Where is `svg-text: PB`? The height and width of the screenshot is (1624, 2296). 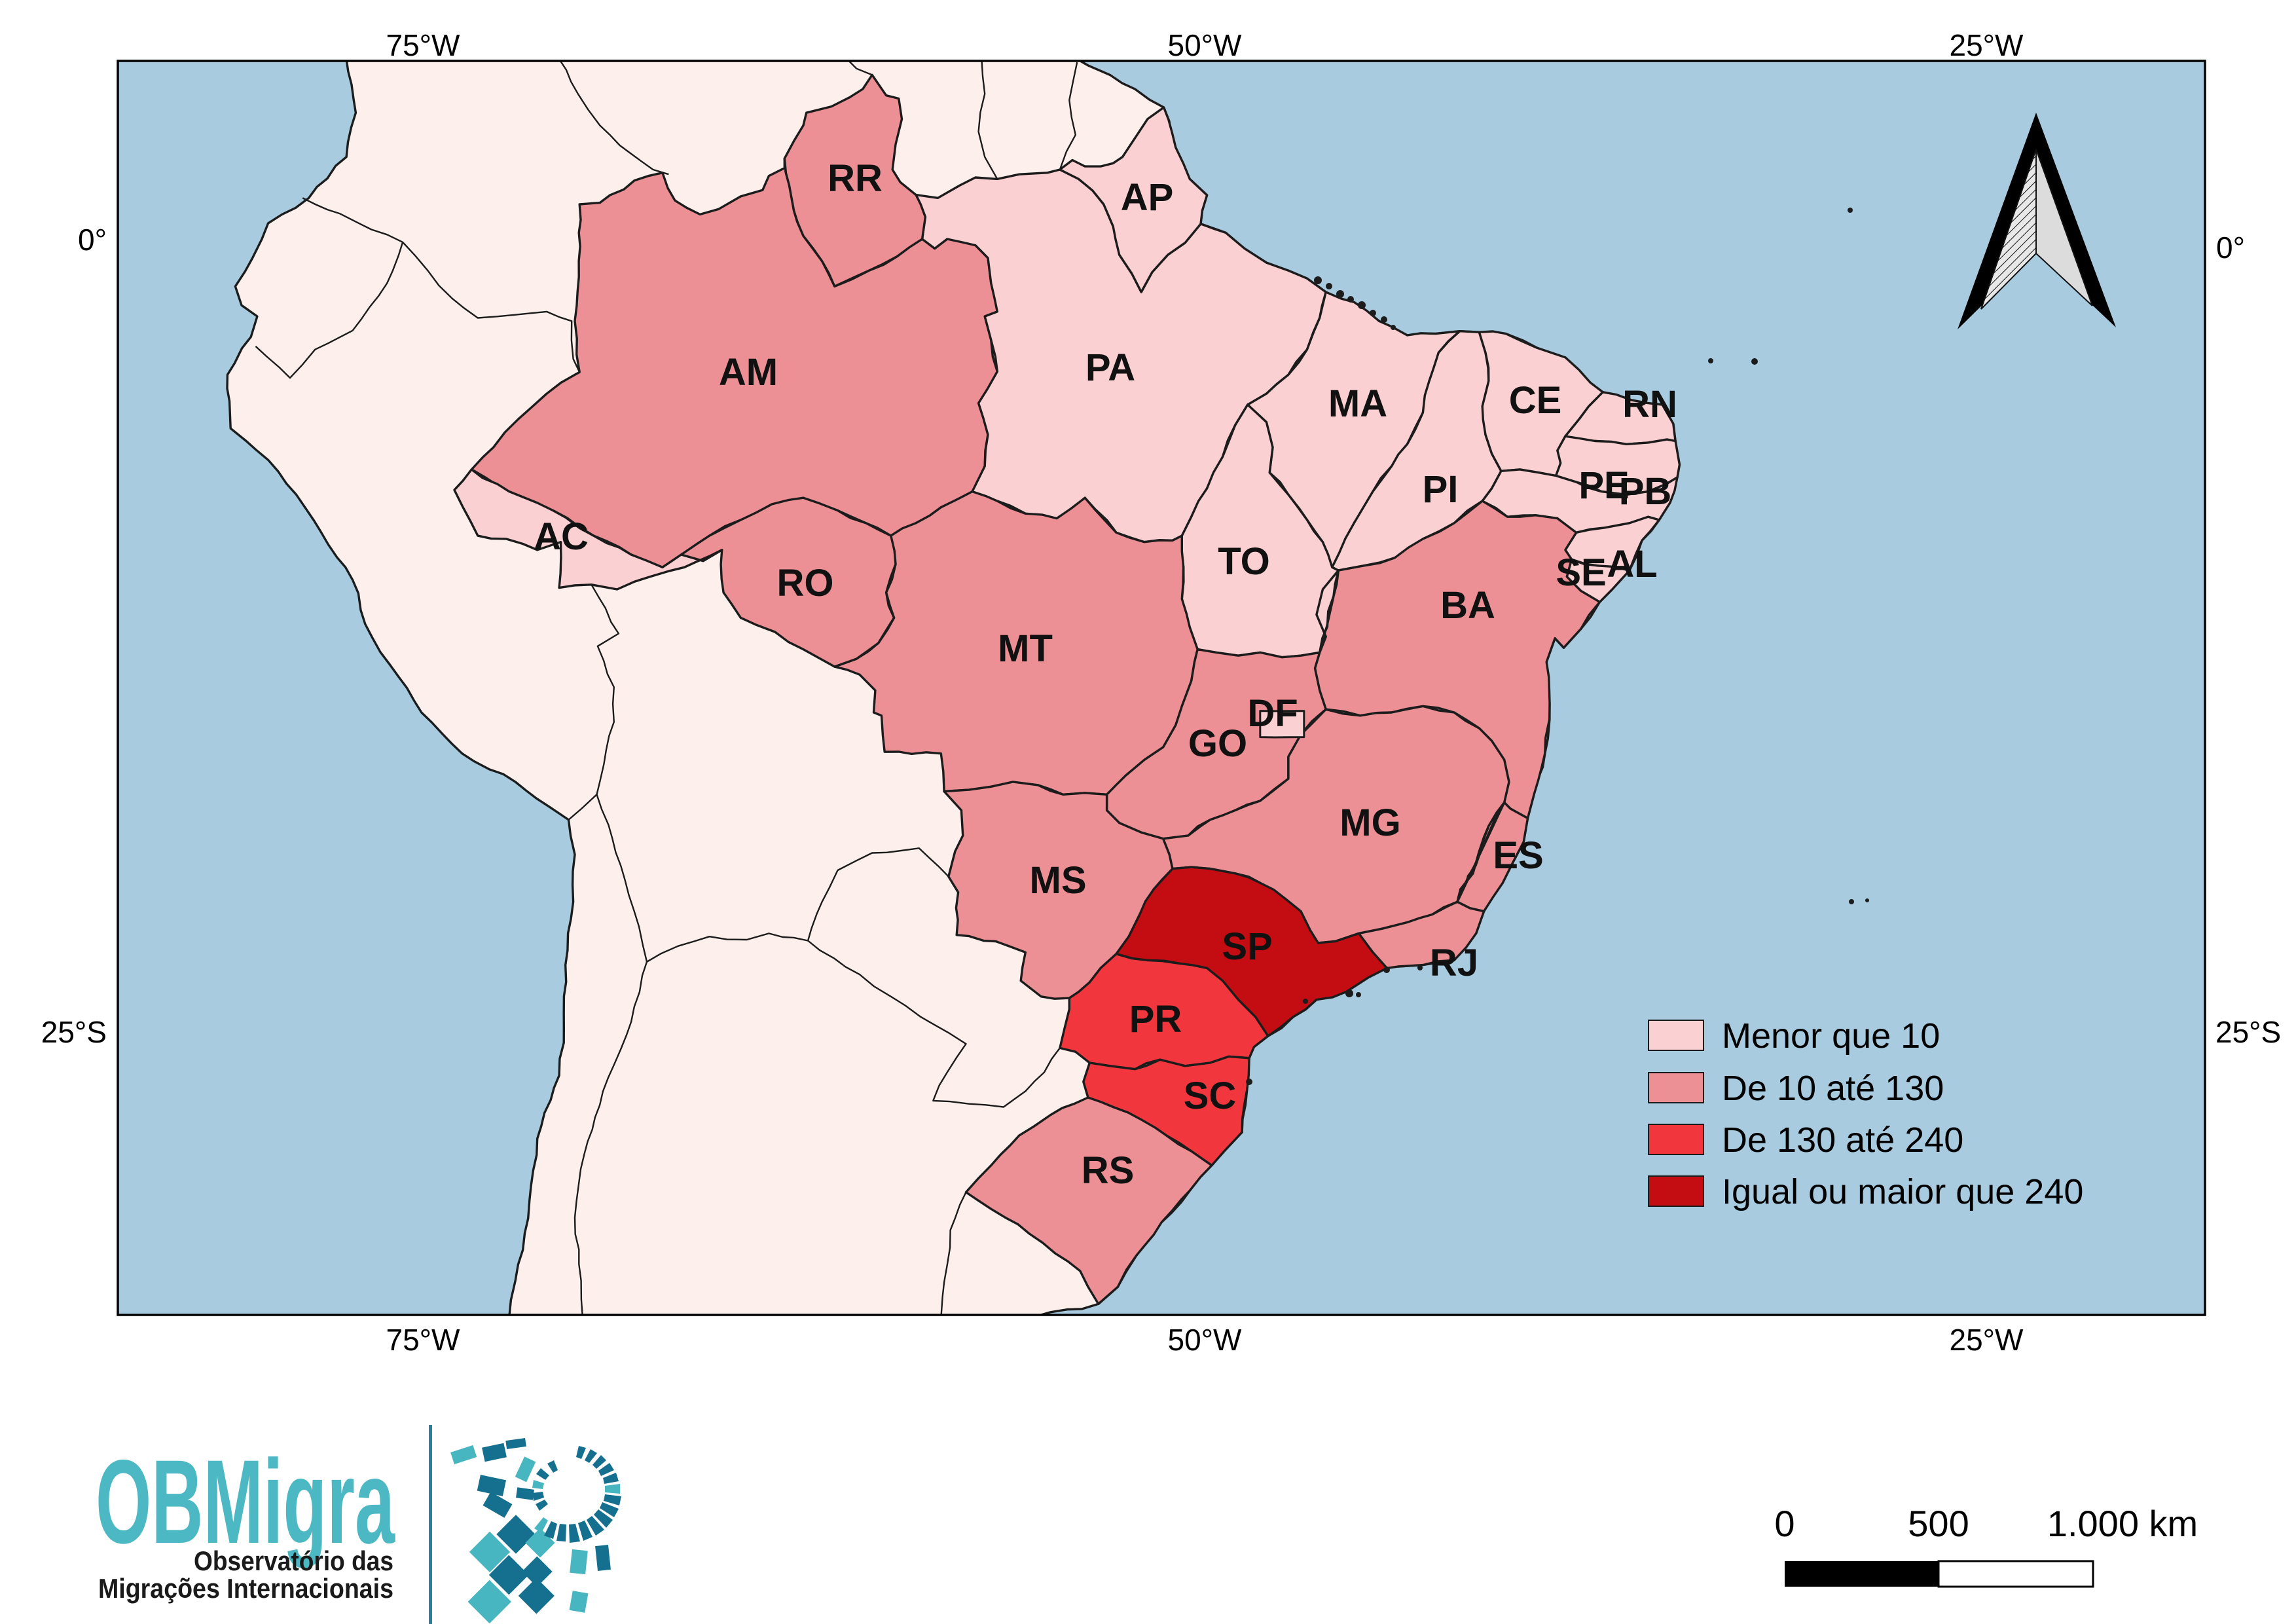
svg-text: PB is located at coordinates (1645, 491).